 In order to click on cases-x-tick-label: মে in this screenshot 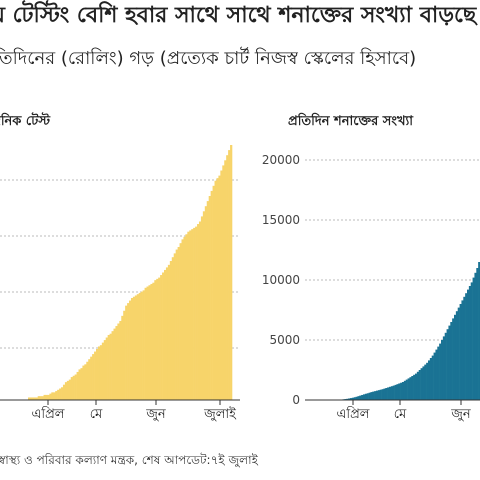, I will do `click(400, 414)`.